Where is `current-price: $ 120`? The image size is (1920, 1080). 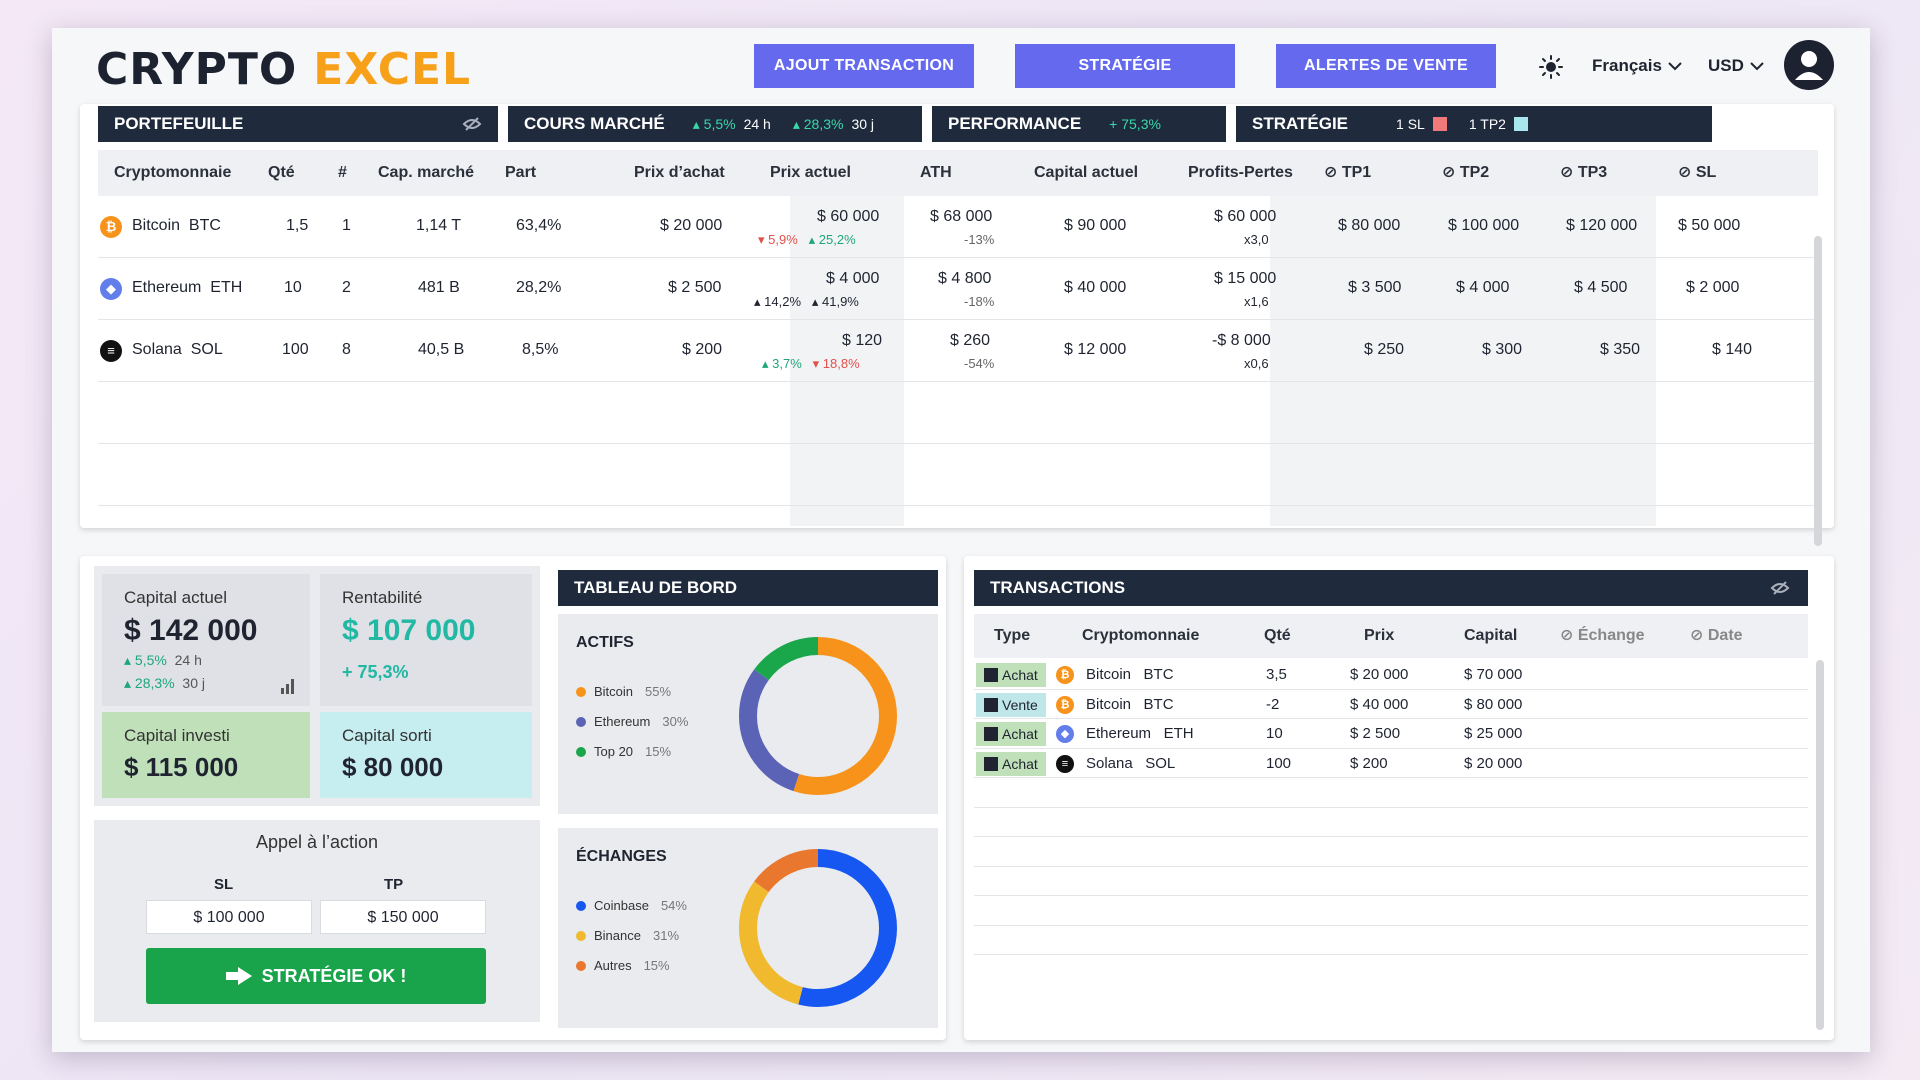
current-price: $ 120 is located at coordinates (862, 340).